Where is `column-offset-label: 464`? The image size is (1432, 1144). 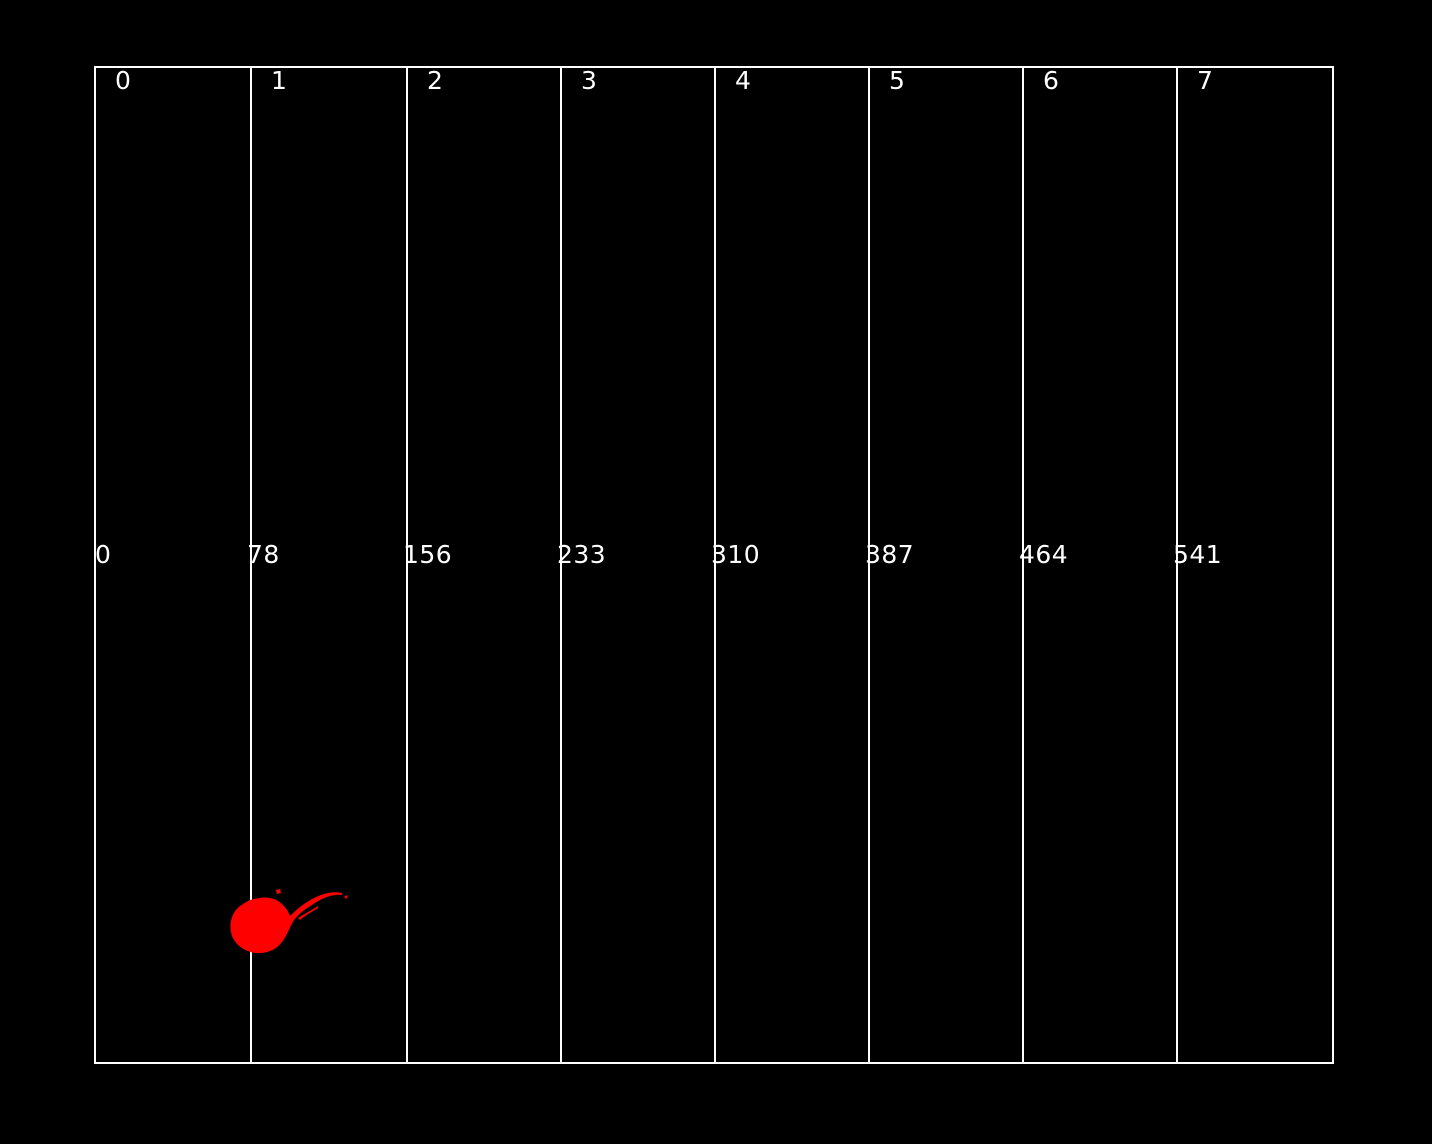 column-offset-label: 464 is located at coordinates (1044, 554).